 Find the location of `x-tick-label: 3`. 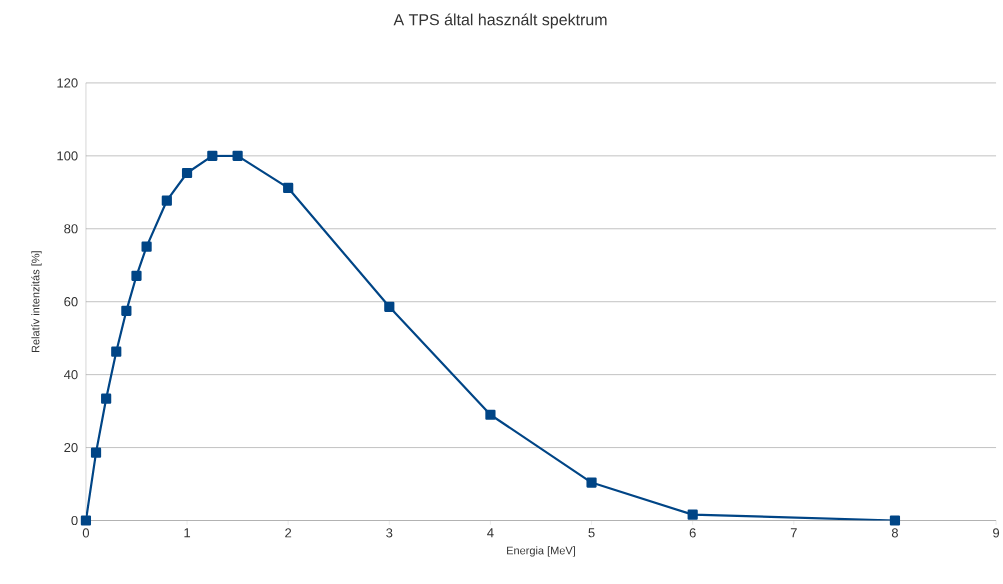

x-tick-label: 3 is located at coordinates (389, 533).